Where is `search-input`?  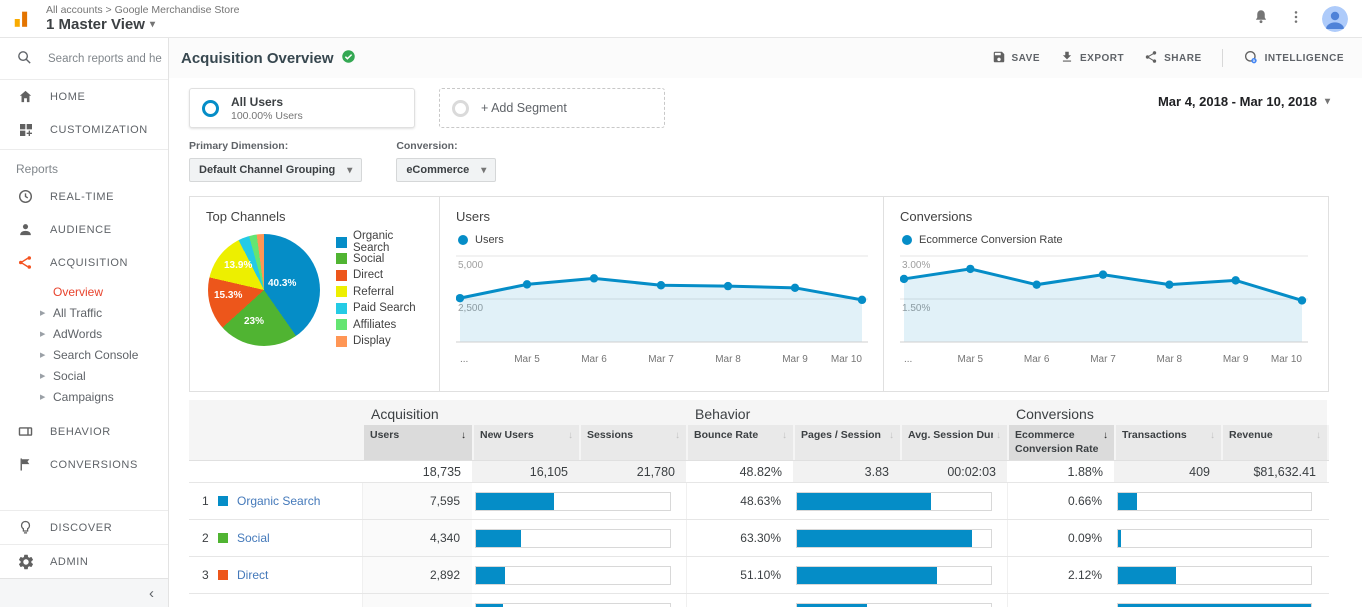 search-input is located at coordinates (105, 58).